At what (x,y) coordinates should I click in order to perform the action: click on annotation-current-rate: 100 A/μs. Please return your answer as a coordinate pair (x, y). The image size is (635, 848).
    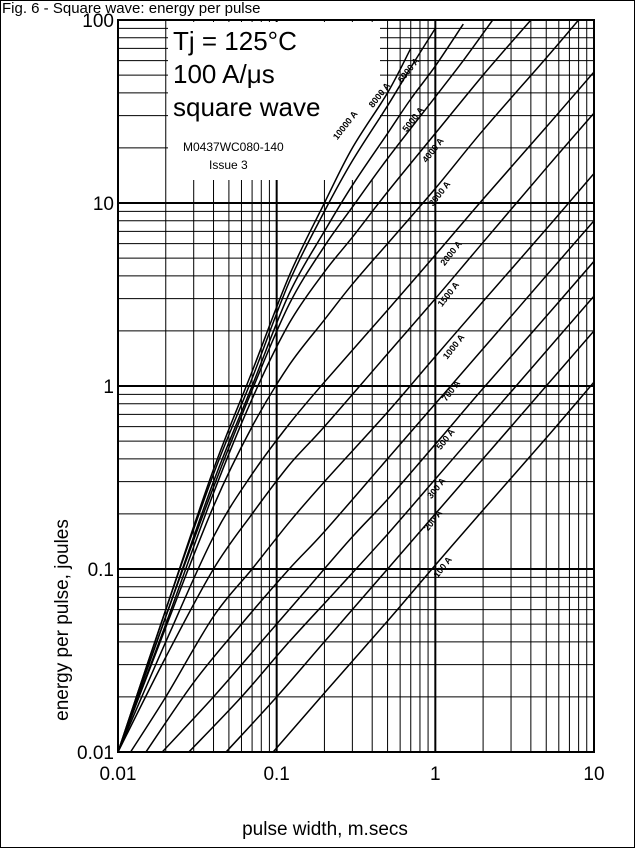
    Looking at the image, I should click on (224, 74).